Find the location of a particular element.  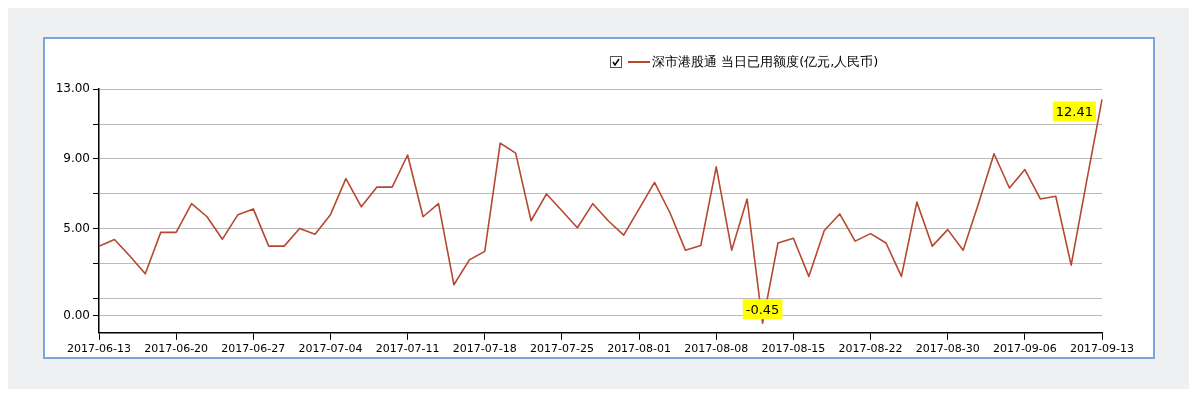

x-tick-label: 2017-08-15 is located at coordinates (793, 349).